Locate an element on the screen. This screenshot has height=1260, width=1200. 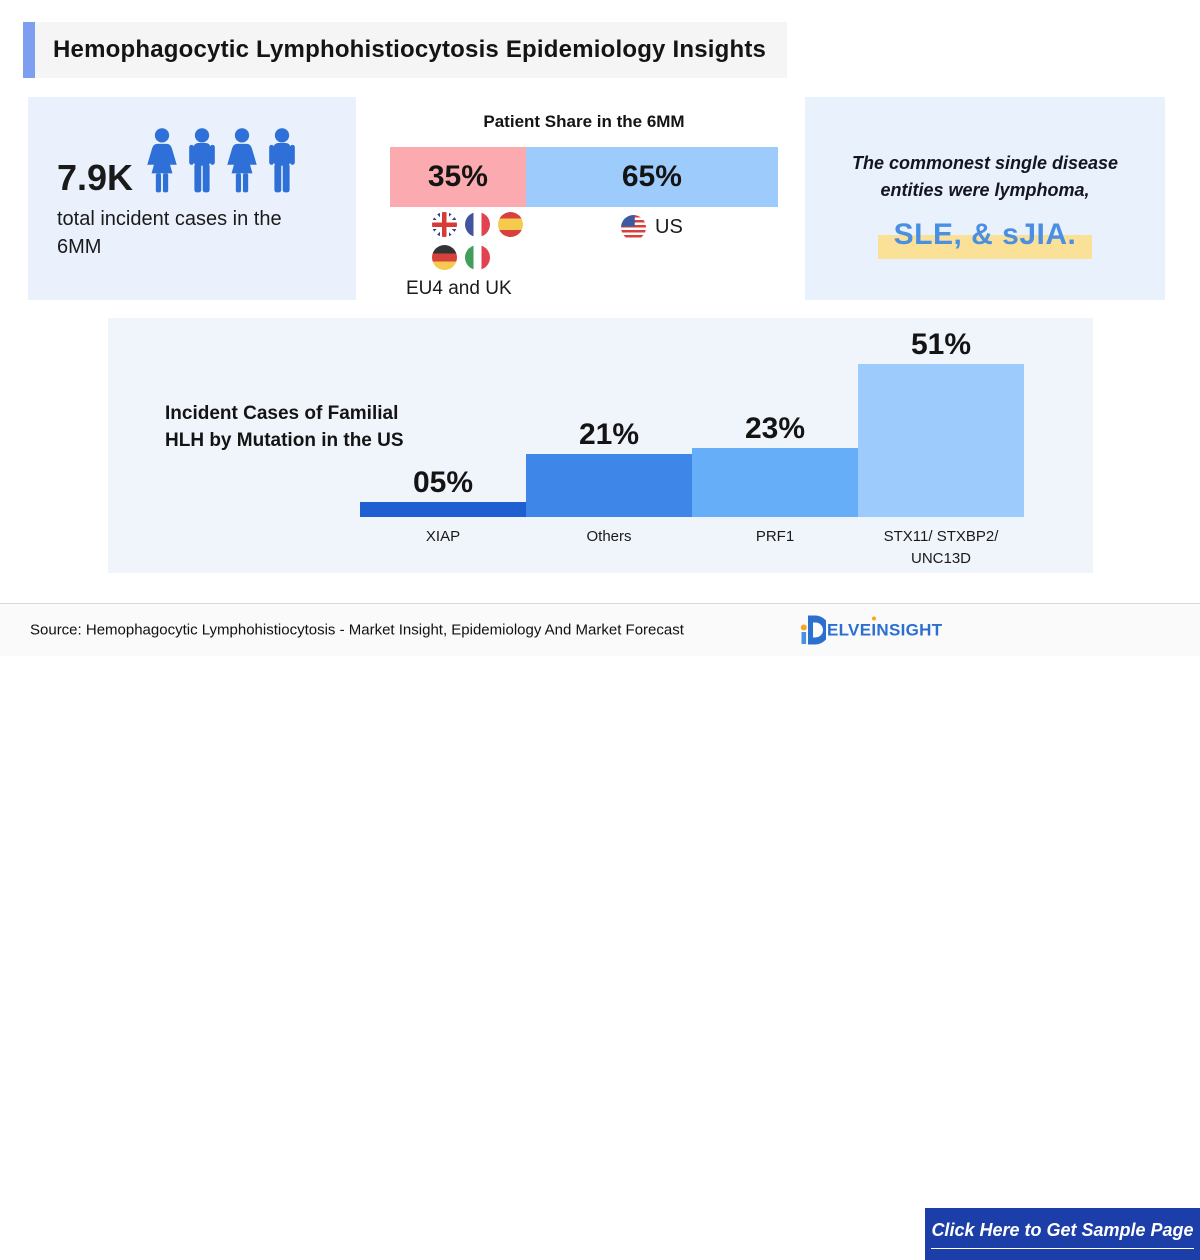
get-sample-page-button: Click Here to Get Sample Page is located at coordinates (1062, 1234).